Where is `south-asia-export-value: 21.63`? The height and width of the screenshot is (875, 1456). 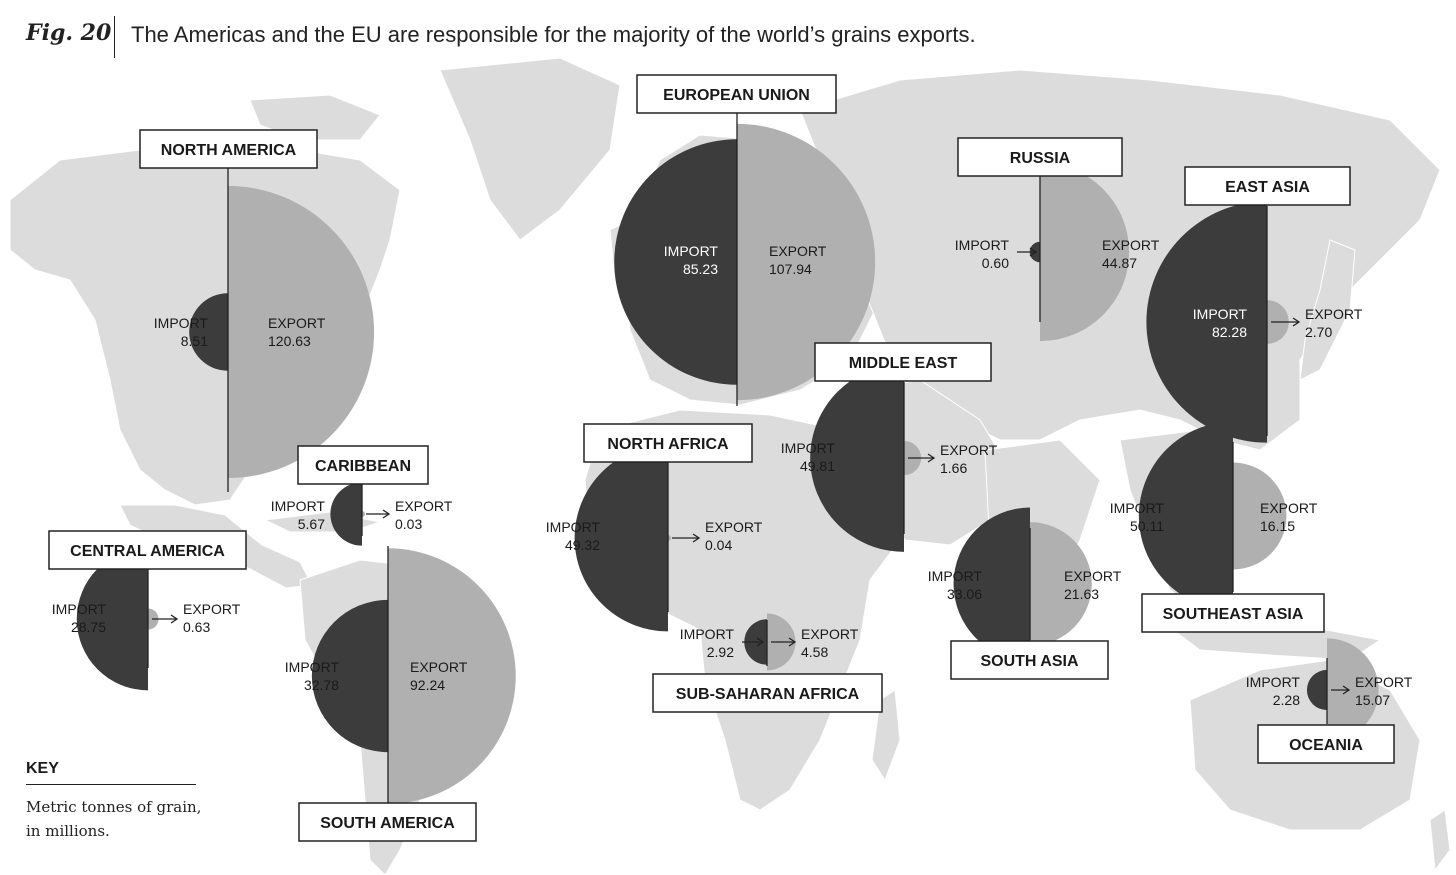
south-asia-export-value: 21.63 is located at coordinates (1081, 594).